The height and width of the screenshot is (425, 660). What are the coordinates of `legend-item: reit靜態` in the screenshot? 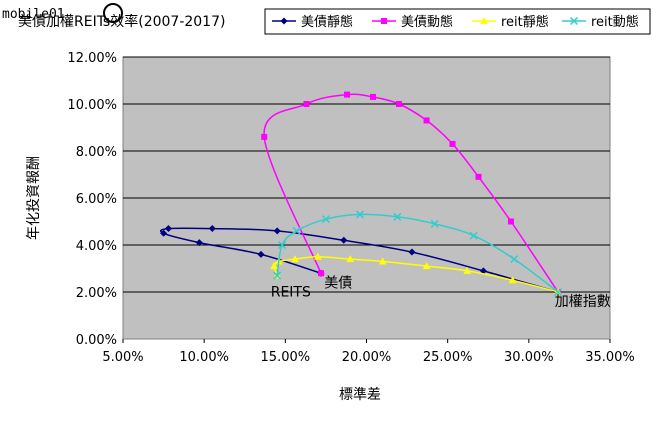 It's located at (510, 22).